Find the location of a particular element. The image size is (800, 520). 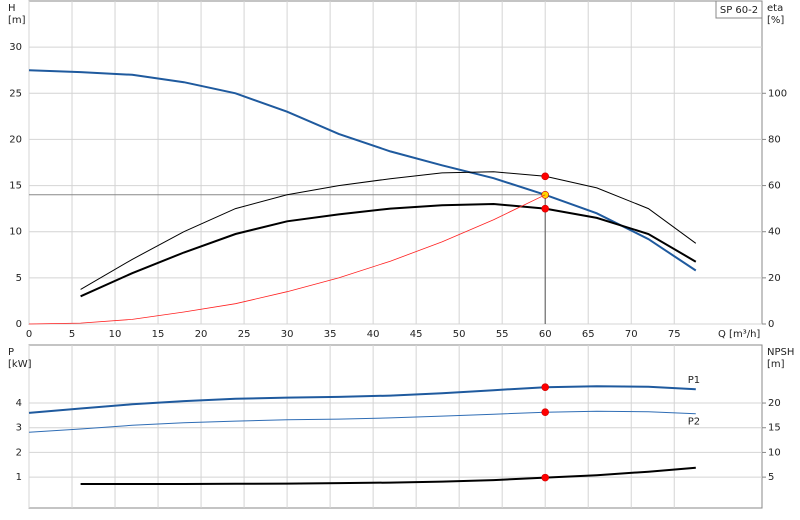

x-tick-label: 60 is located at coordinates (545, 334).